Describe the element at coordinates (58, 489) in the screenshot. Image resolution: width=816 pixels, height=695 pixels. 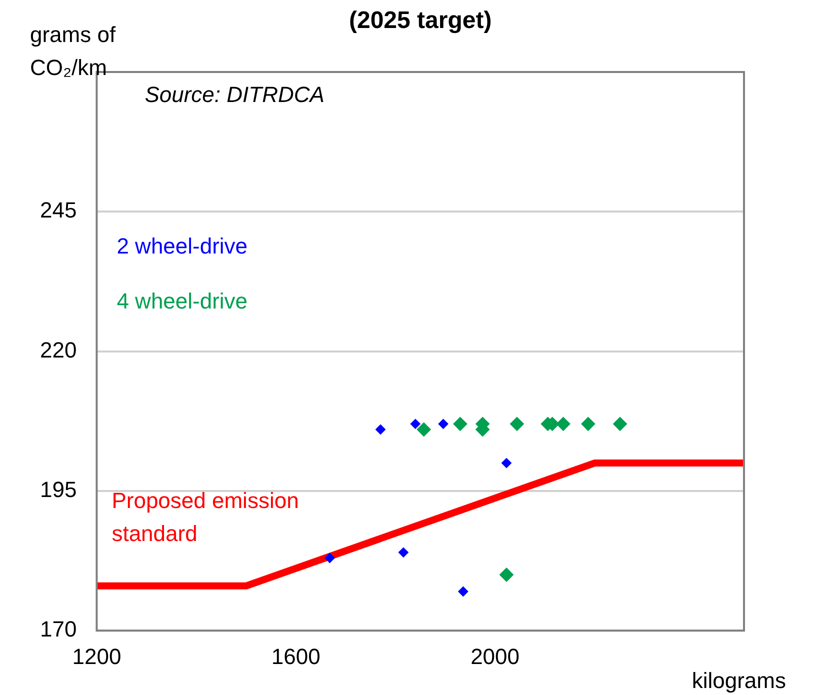
I see `y-tick-label: 195` at that location.